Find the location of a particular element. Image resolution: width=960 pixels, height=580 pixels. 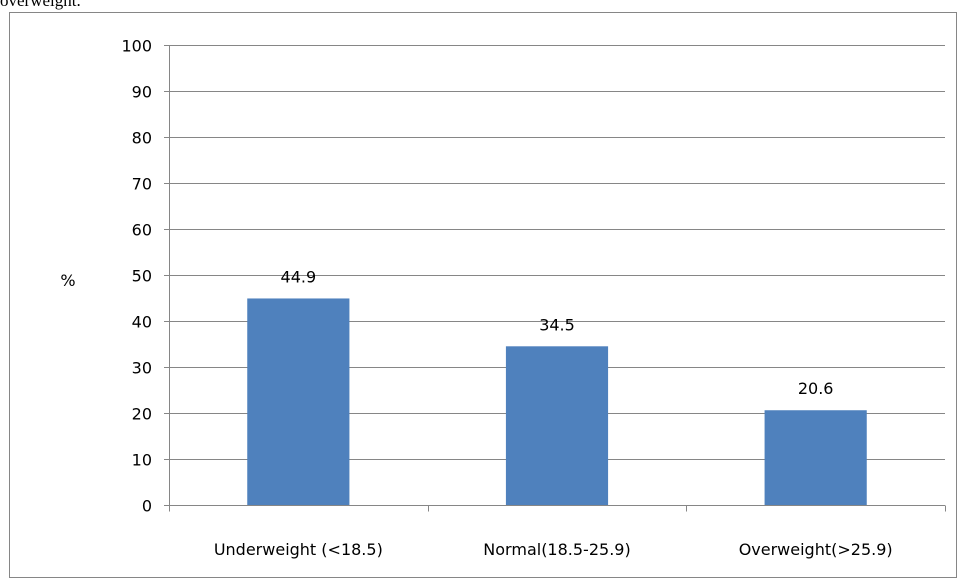

y-tick-label: 90 is located at coordinates (142, 92).